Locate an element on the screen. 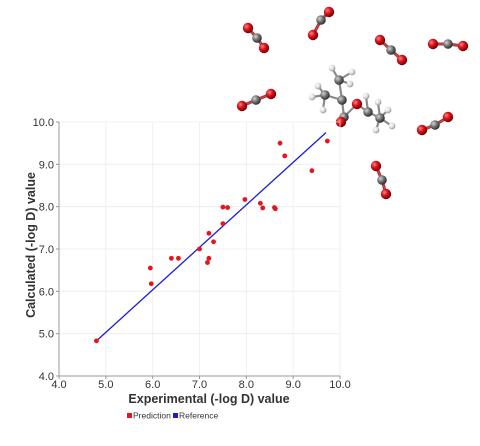 The width and height of the screenshot is (480, 446). y-tick-label: 9.0 is located at coordinates (46, 165).